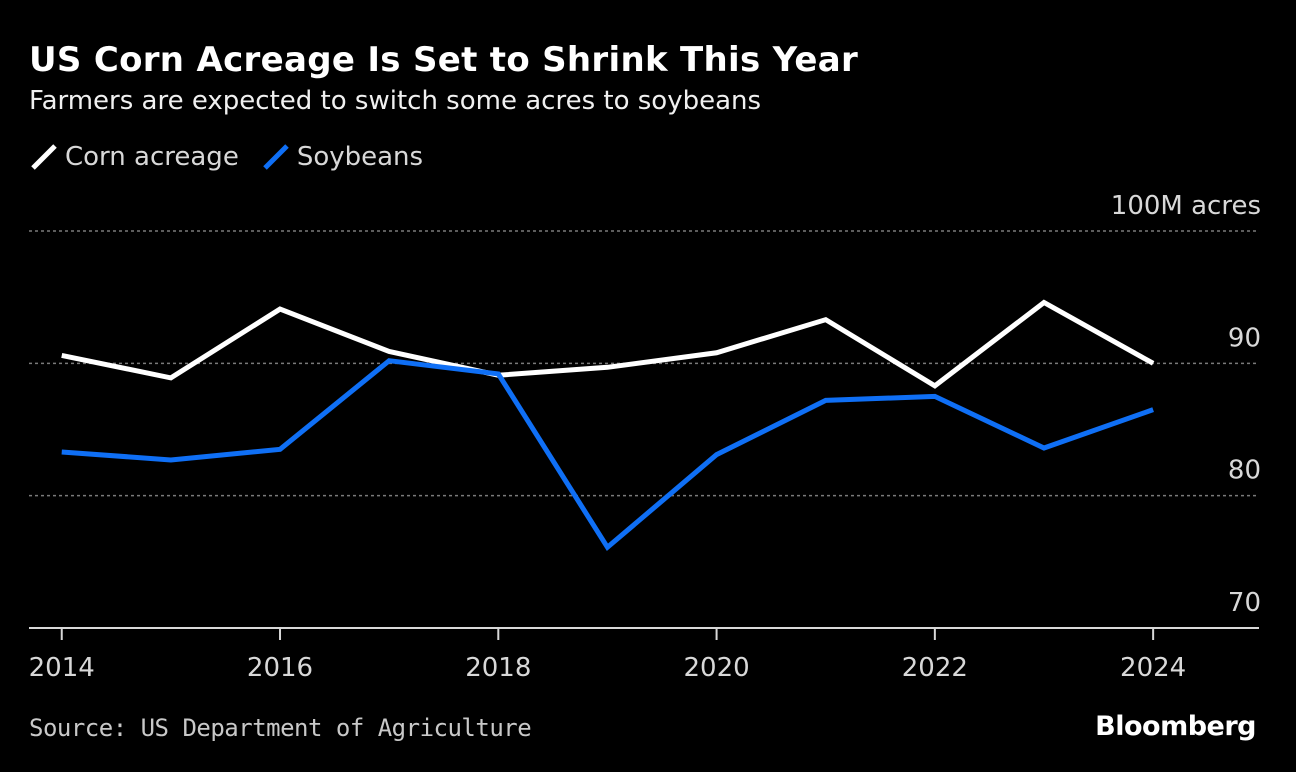 This screenshot has height=772, width=1296. I want to click on legend-item-soybeans: Soybeans, so click(342, 157).